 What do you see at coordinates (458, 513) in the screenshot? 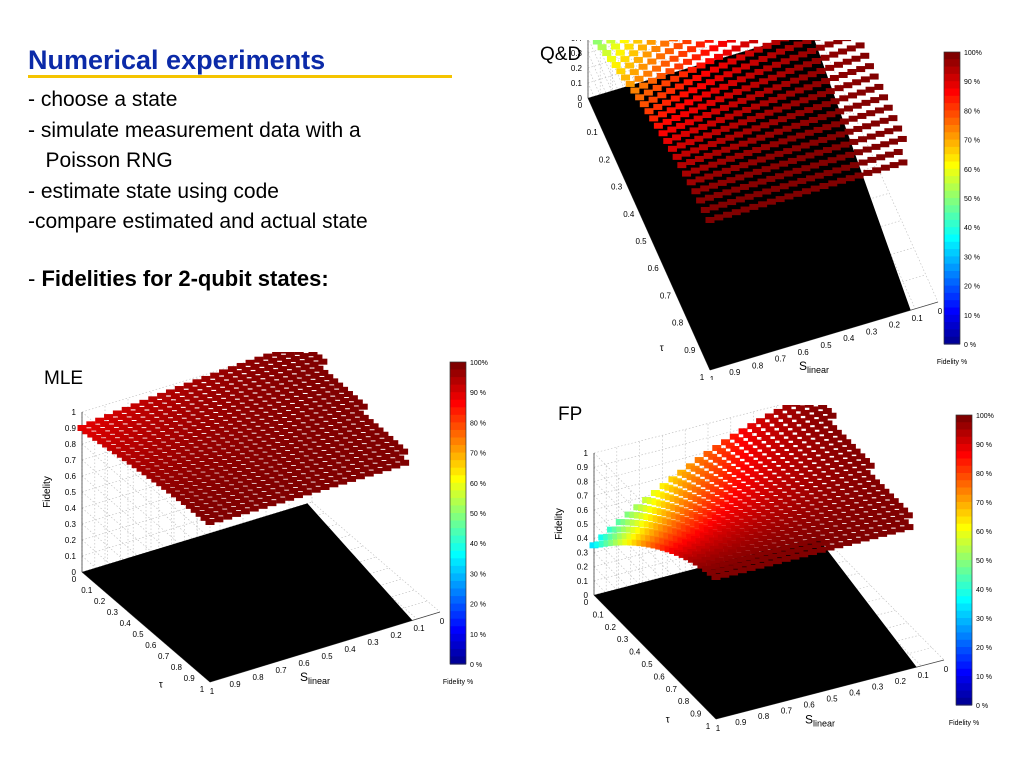
I see `colorbar-frame` at bounding box center [458, 513].